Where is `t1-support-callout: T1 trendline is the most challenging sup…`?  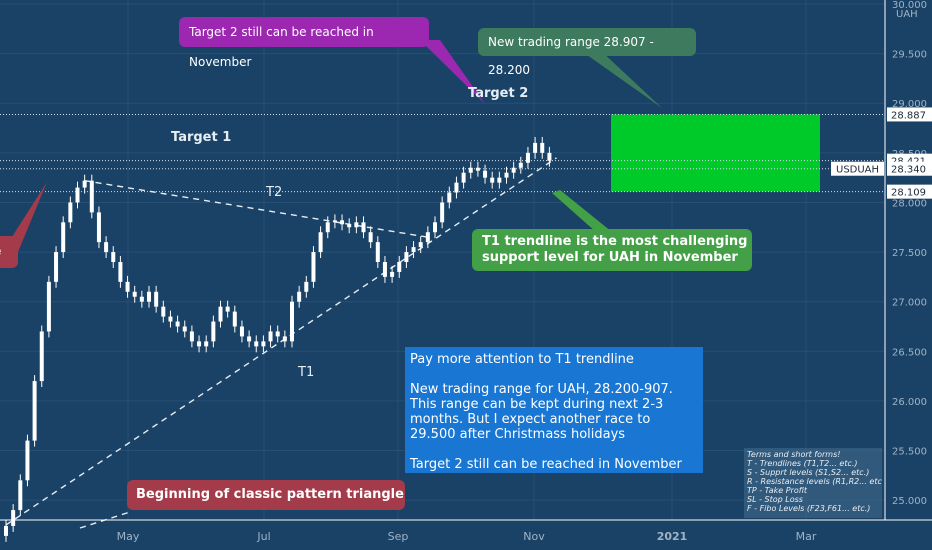 t1-support-callout: T1 trendline is the most challenging sup… is located at coordinates (612, 250).